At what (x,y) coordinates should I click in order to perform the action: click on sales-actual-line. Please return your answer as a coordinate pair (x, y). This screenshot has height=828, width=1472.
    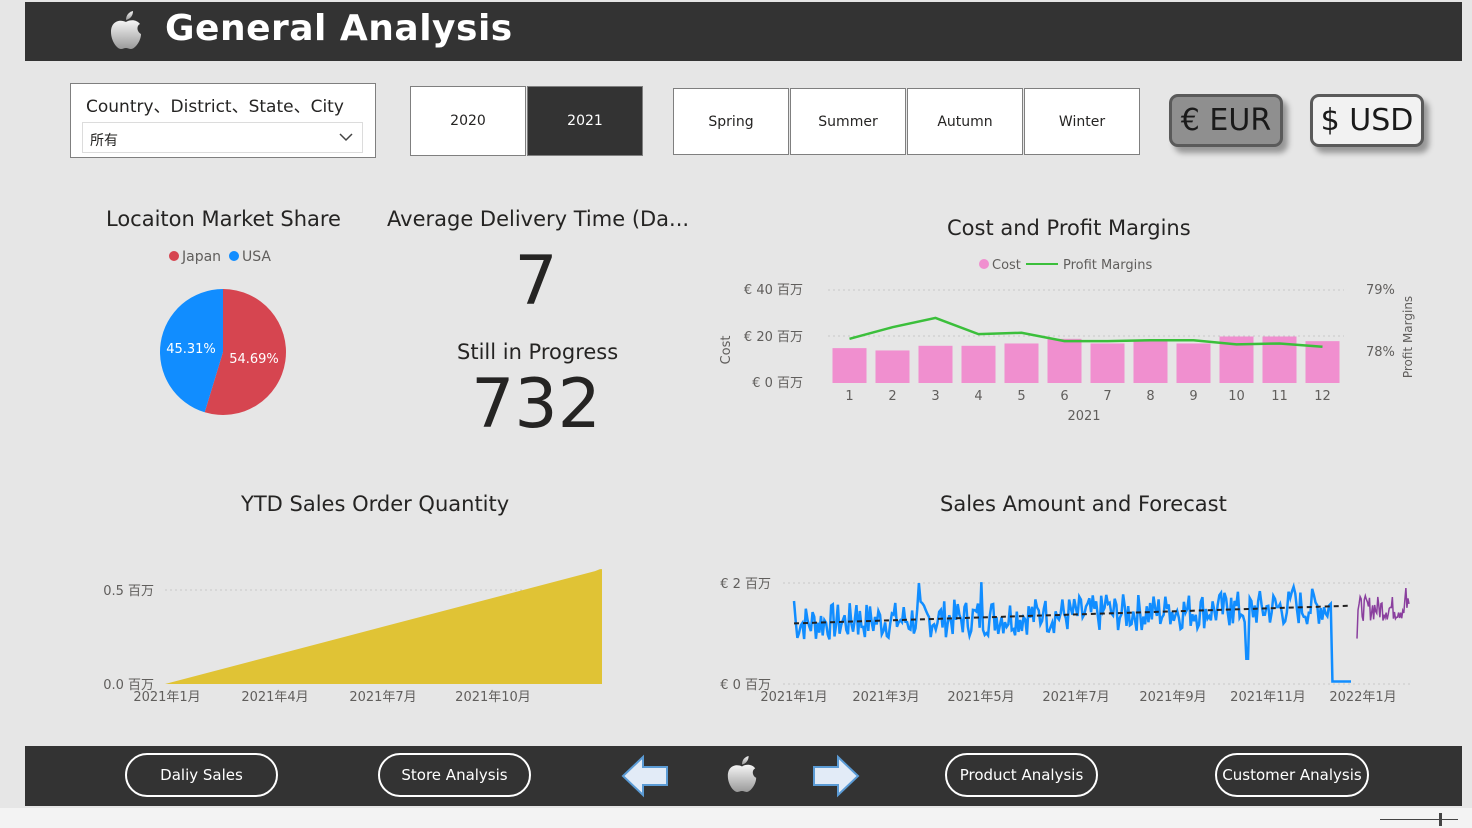
    Looking at the image, I should click on (1071, 632).